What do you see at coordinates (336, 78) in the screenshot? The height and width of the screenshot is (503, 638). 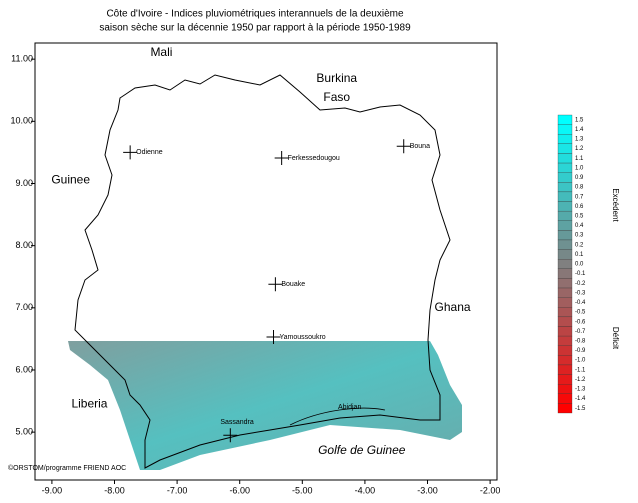 I see `region-label: Burkina` at bounding box center [336, 78].